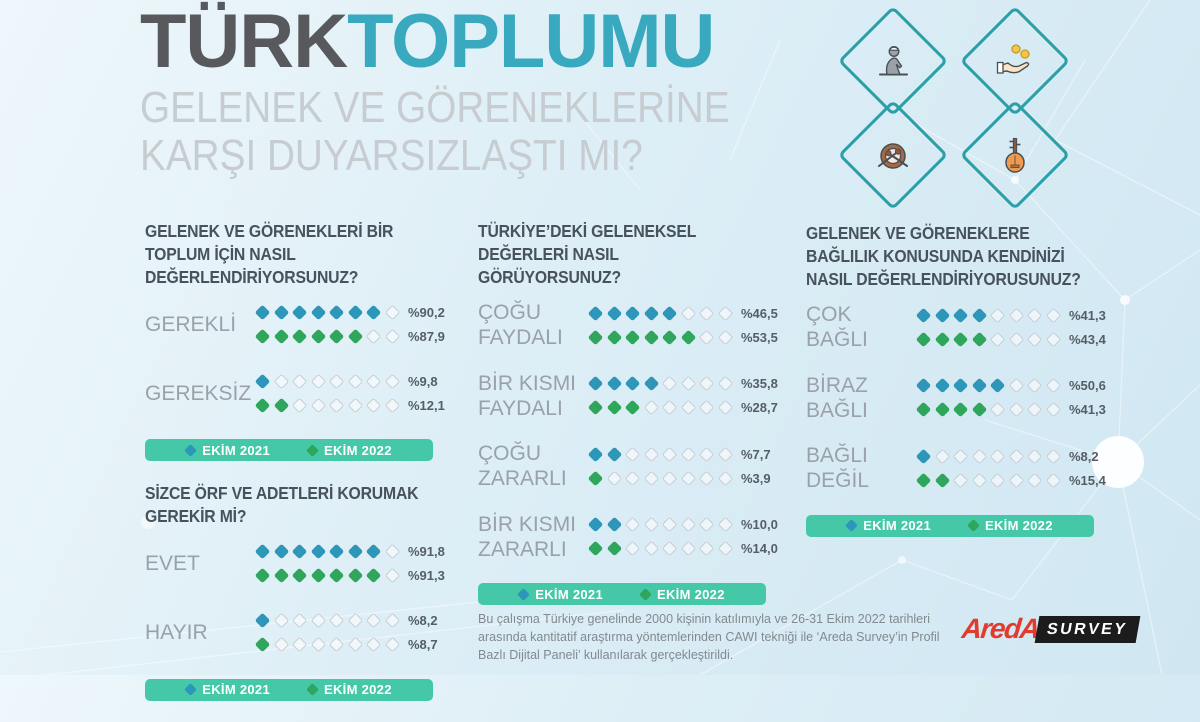 The width and height of the screenshot is (1200, 722). What do you see at coordinates (1087, 386) in the screenshot?
I see `percent-value: %50,6` at bounding box center [1087, 386].